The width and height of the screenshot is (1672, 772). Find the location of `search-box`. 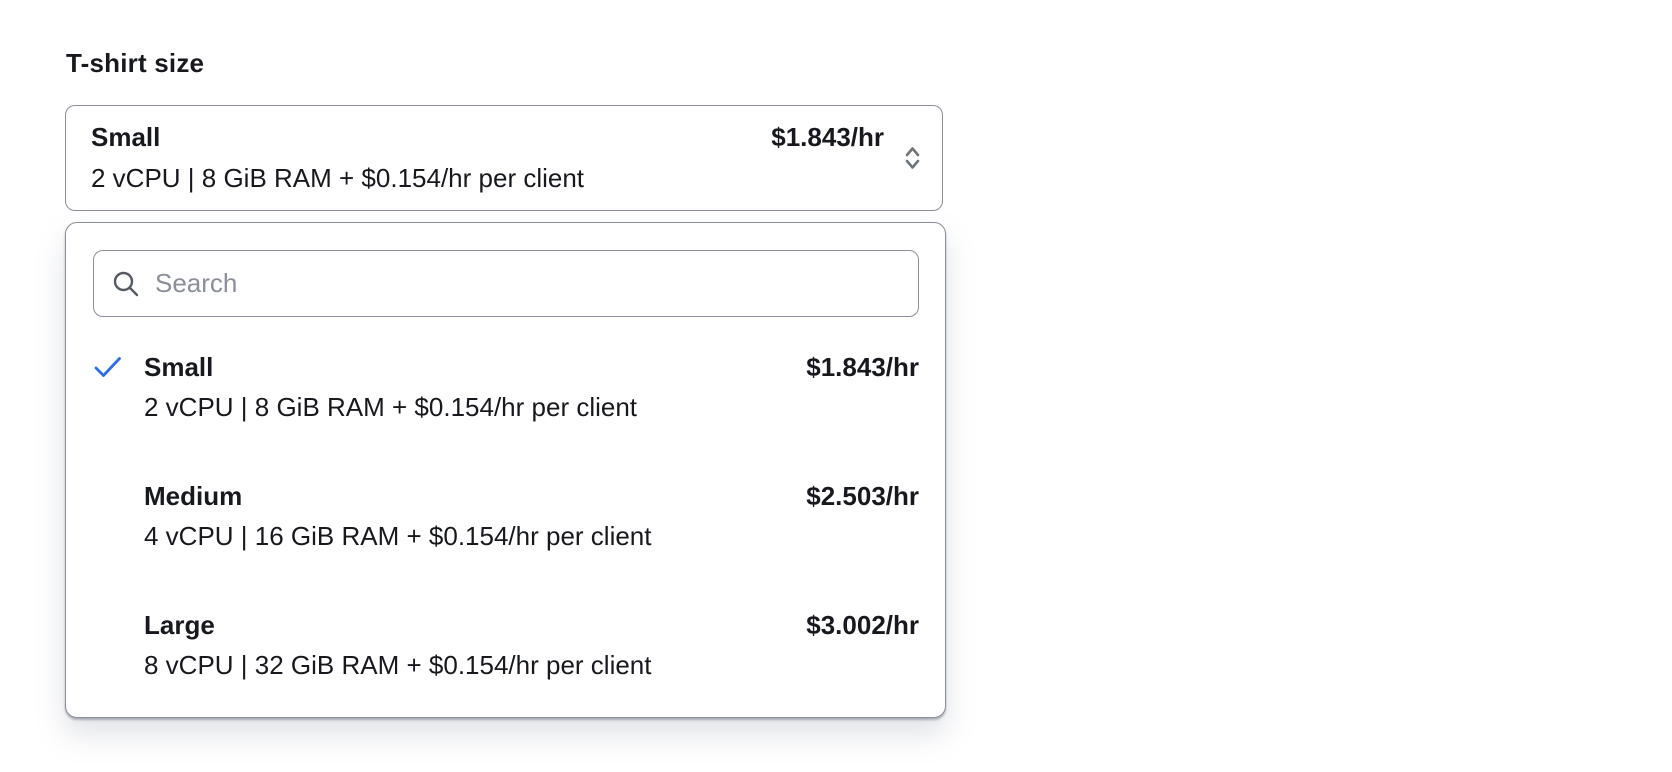

search-box is located at coordinates (506, 283).